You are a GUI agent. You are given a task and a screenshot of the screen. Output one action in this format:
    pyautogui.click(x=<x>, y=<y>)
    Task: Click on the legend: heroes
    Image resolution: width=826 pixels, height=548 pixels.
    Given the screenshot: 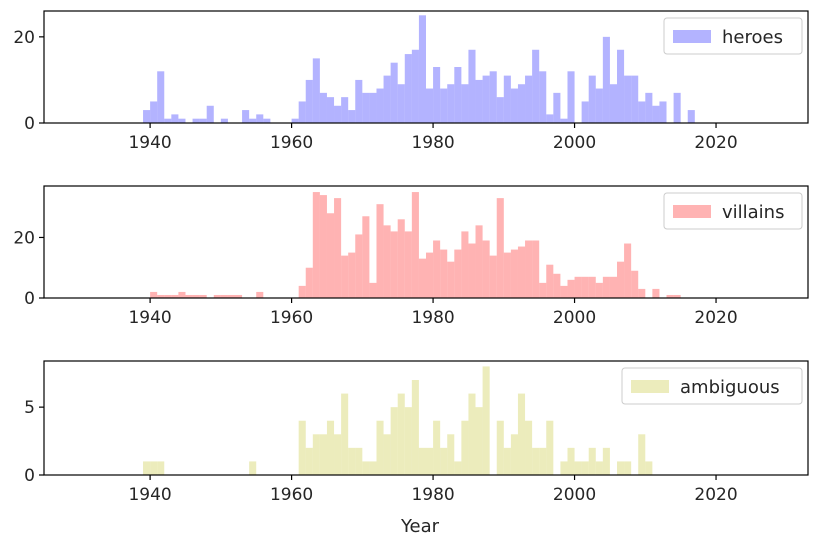 What is the action you would take?
    pyautogui.click(x=733, y=36)
    